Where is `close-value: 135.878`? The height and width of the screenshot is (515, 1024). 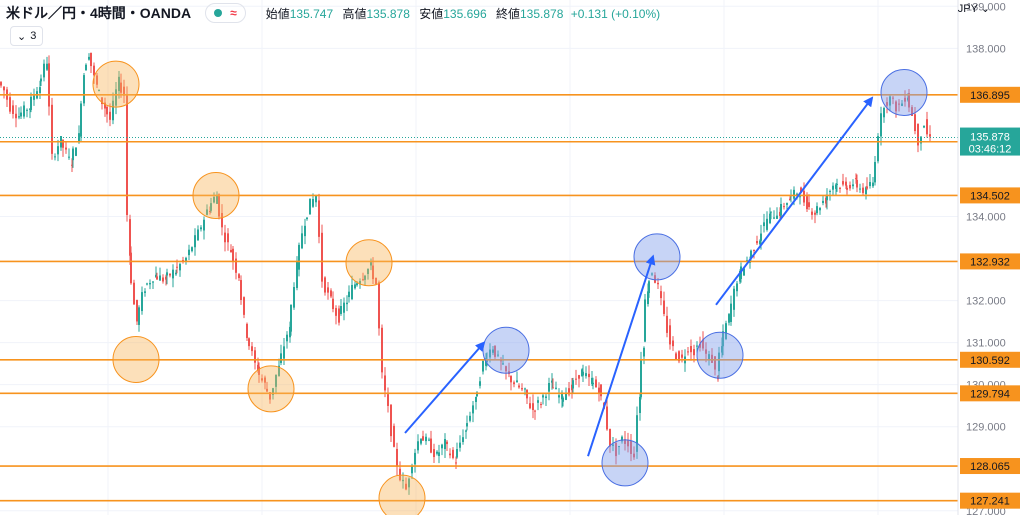
close-value: 135.878 is located at coordinates (541, 13).